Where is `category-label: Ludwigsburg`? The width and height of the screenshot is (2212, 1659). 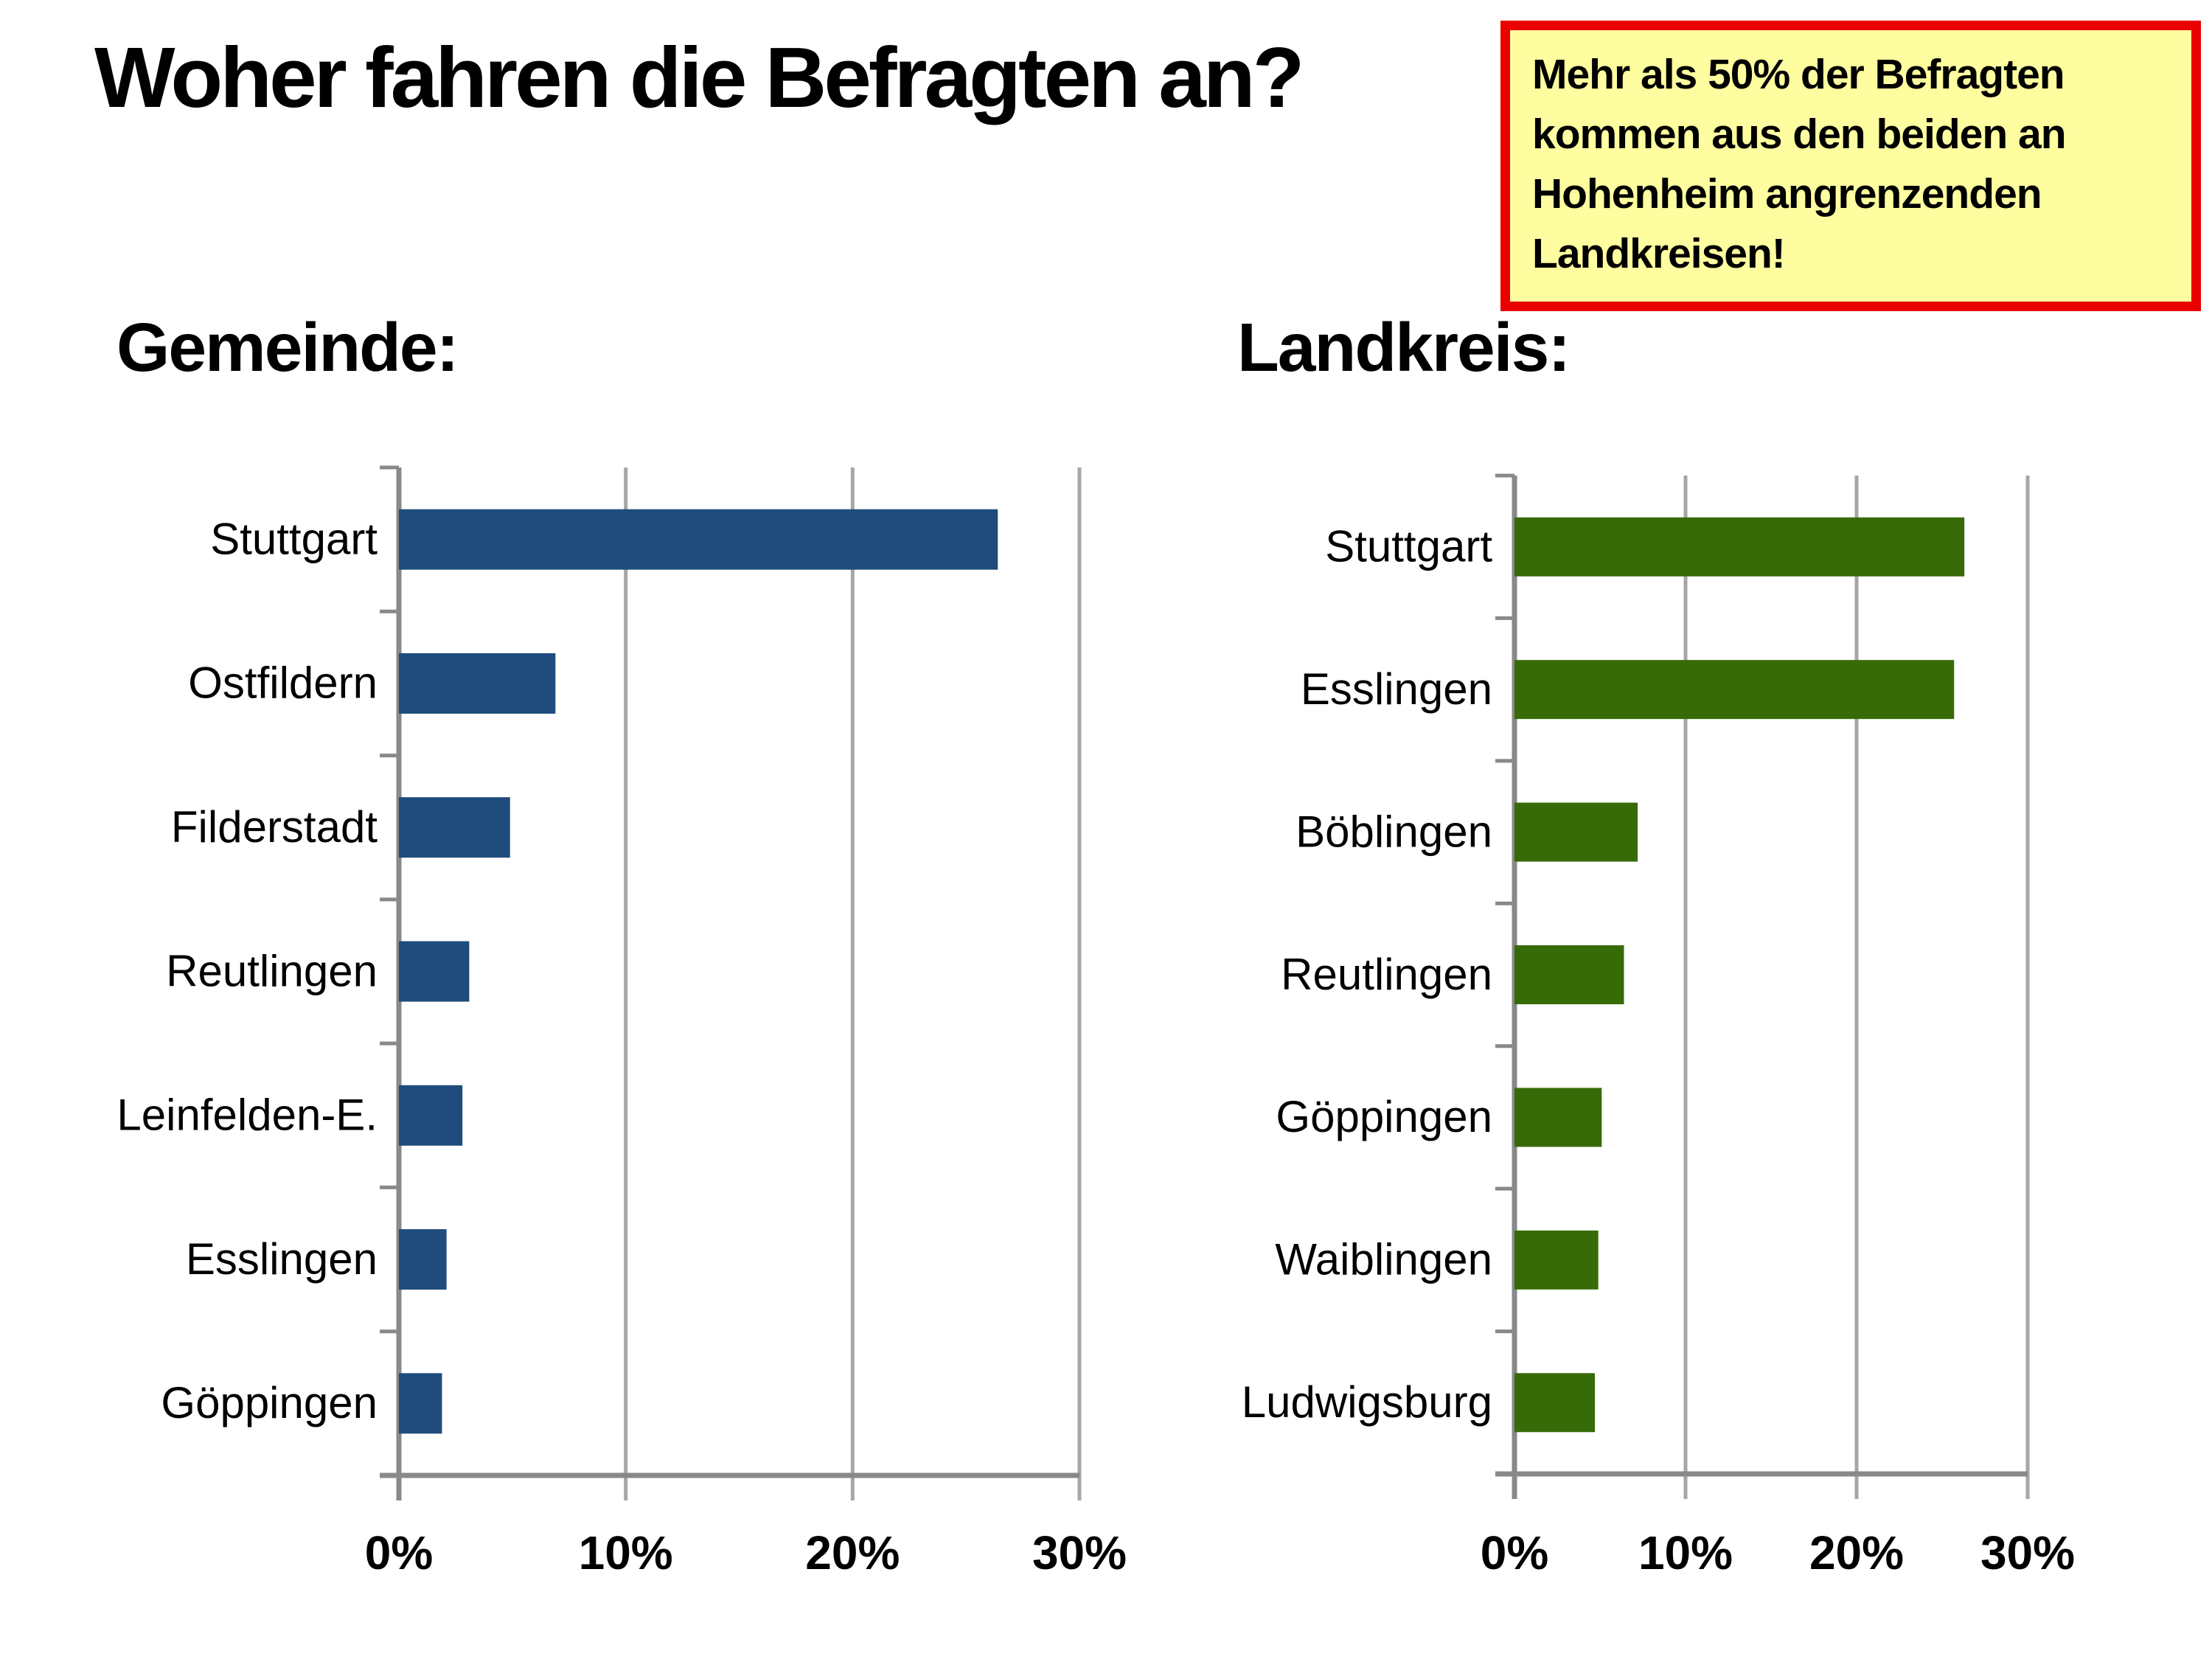 category-label: Ludwigsburg is located at coordinates (1367, 1402).